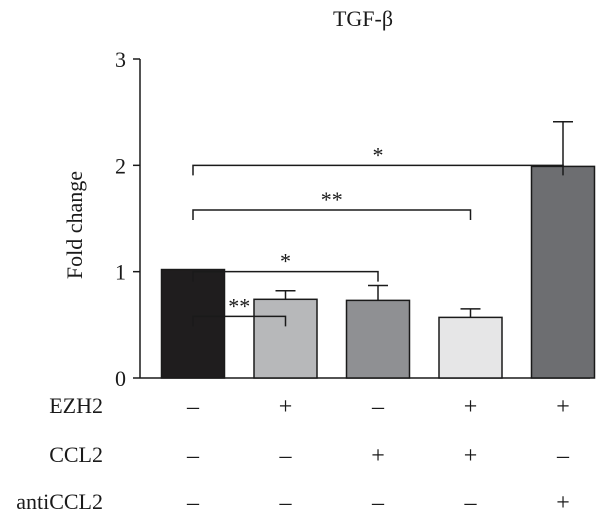  What do you see at coordinates (76, 454) in the screenshot?
I see `condition-label: CCL2` at bounding box center [76, 454].